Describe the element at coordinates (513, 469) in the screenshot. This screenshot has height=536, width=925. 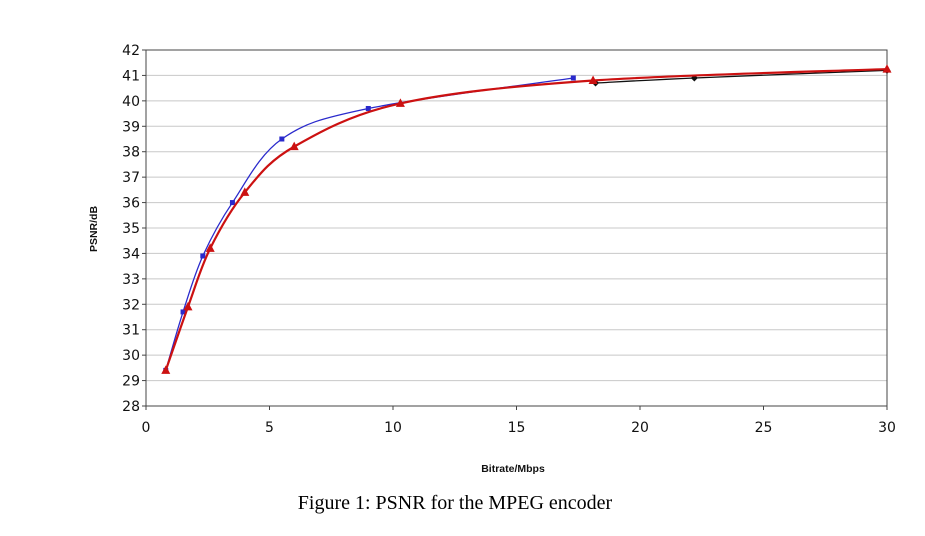
I see `x-axis-label: Bitrate/Mbps` at that location.